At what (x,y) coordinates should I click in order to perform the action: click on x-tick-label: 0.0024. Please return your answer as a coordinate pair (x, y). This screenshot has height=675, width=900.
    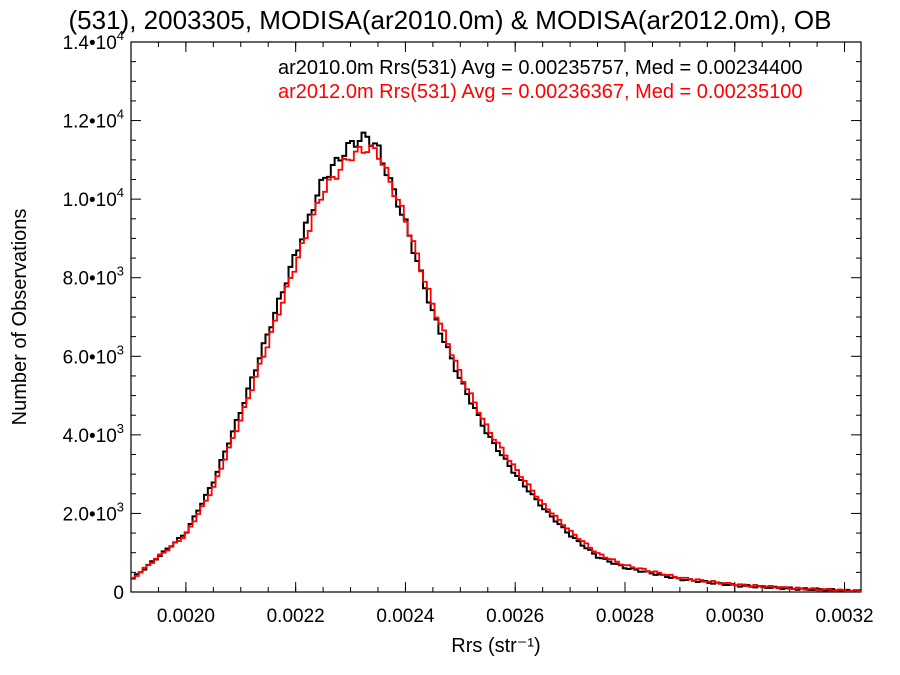
    Looking at the image, I should click on (405, 616).